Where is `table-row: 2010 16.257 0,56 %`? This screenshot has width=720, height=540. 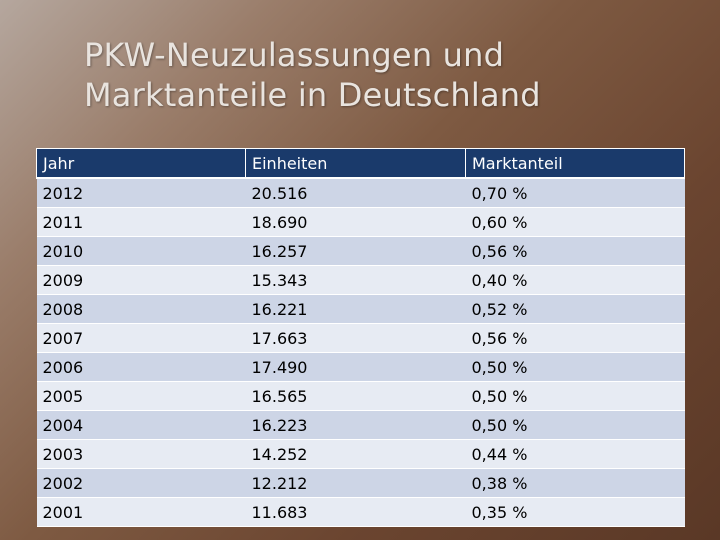 table-row: 2010 16.257 0,56 % is located at coordinates (360, 251).